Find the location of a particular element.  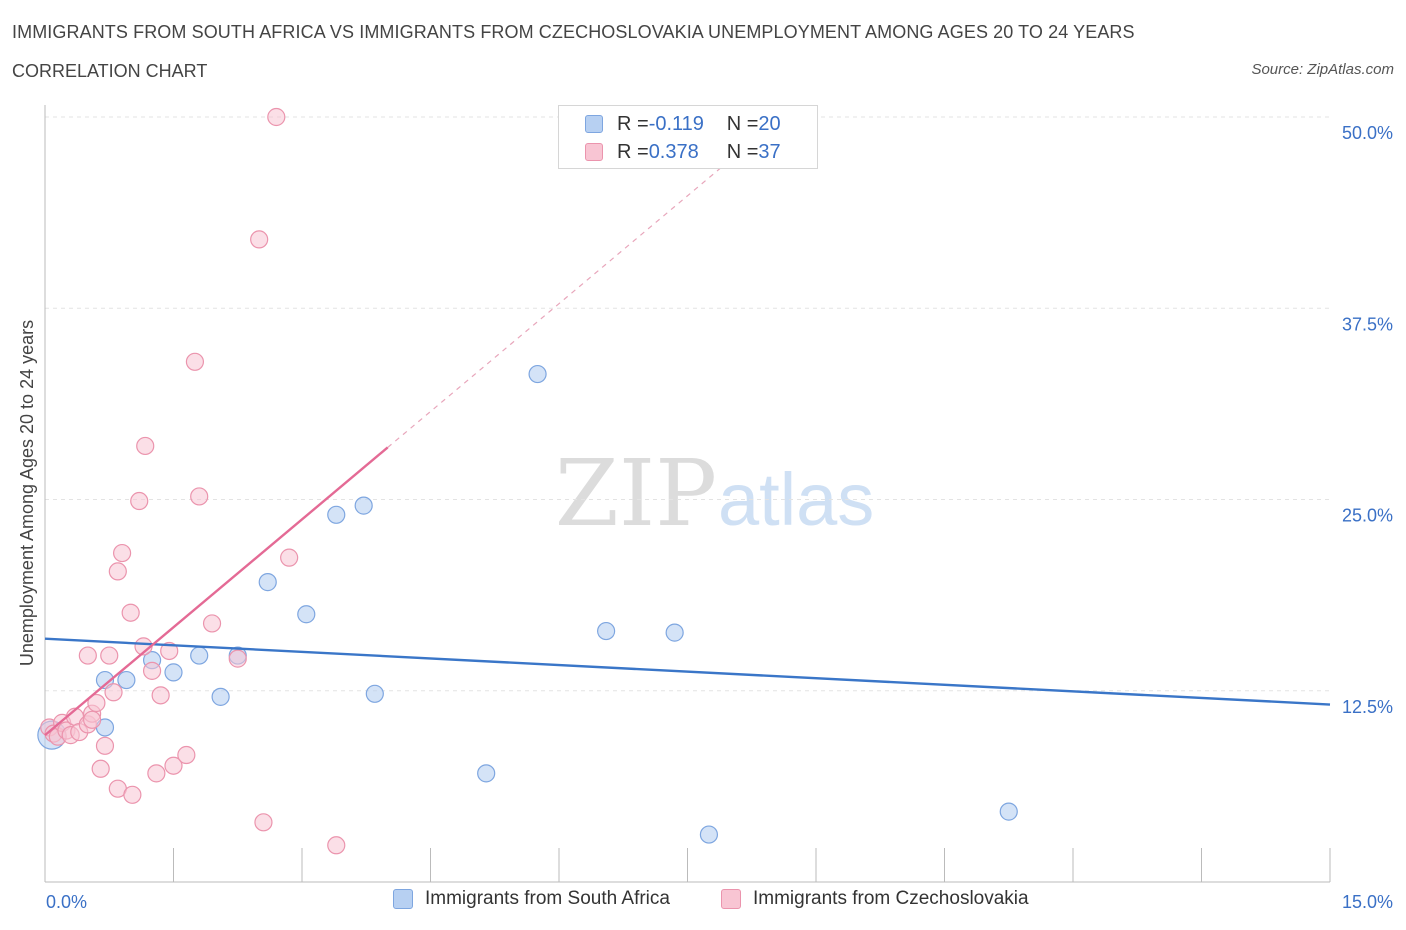

chart-subtitle: CORRELATION CHART is located at coordinates (110, 71).